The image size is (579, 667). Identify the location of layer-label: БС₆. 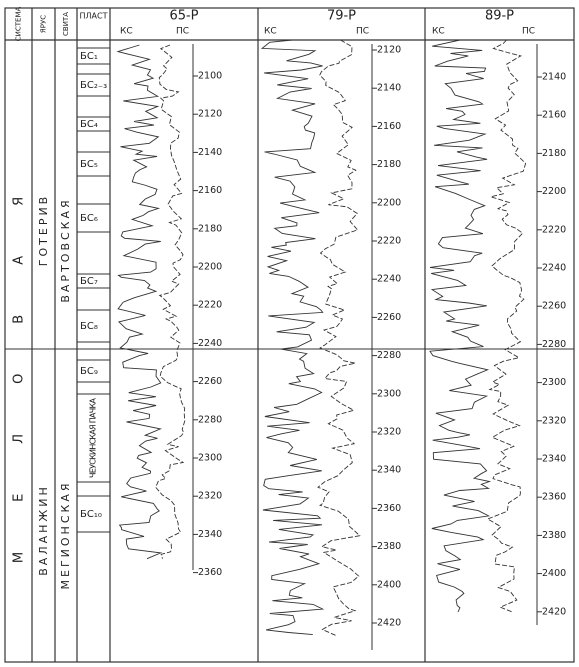
(89, 218).